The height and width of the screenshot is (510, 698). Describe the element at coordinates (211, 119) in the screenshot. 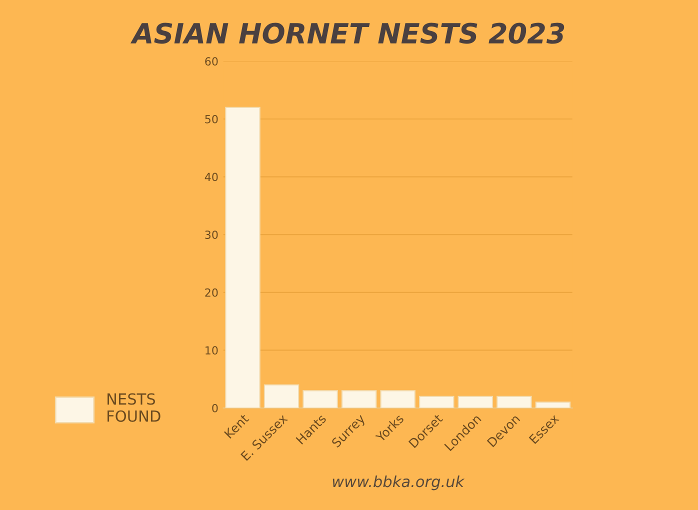

I see `y-tick-label: 50` at that location.